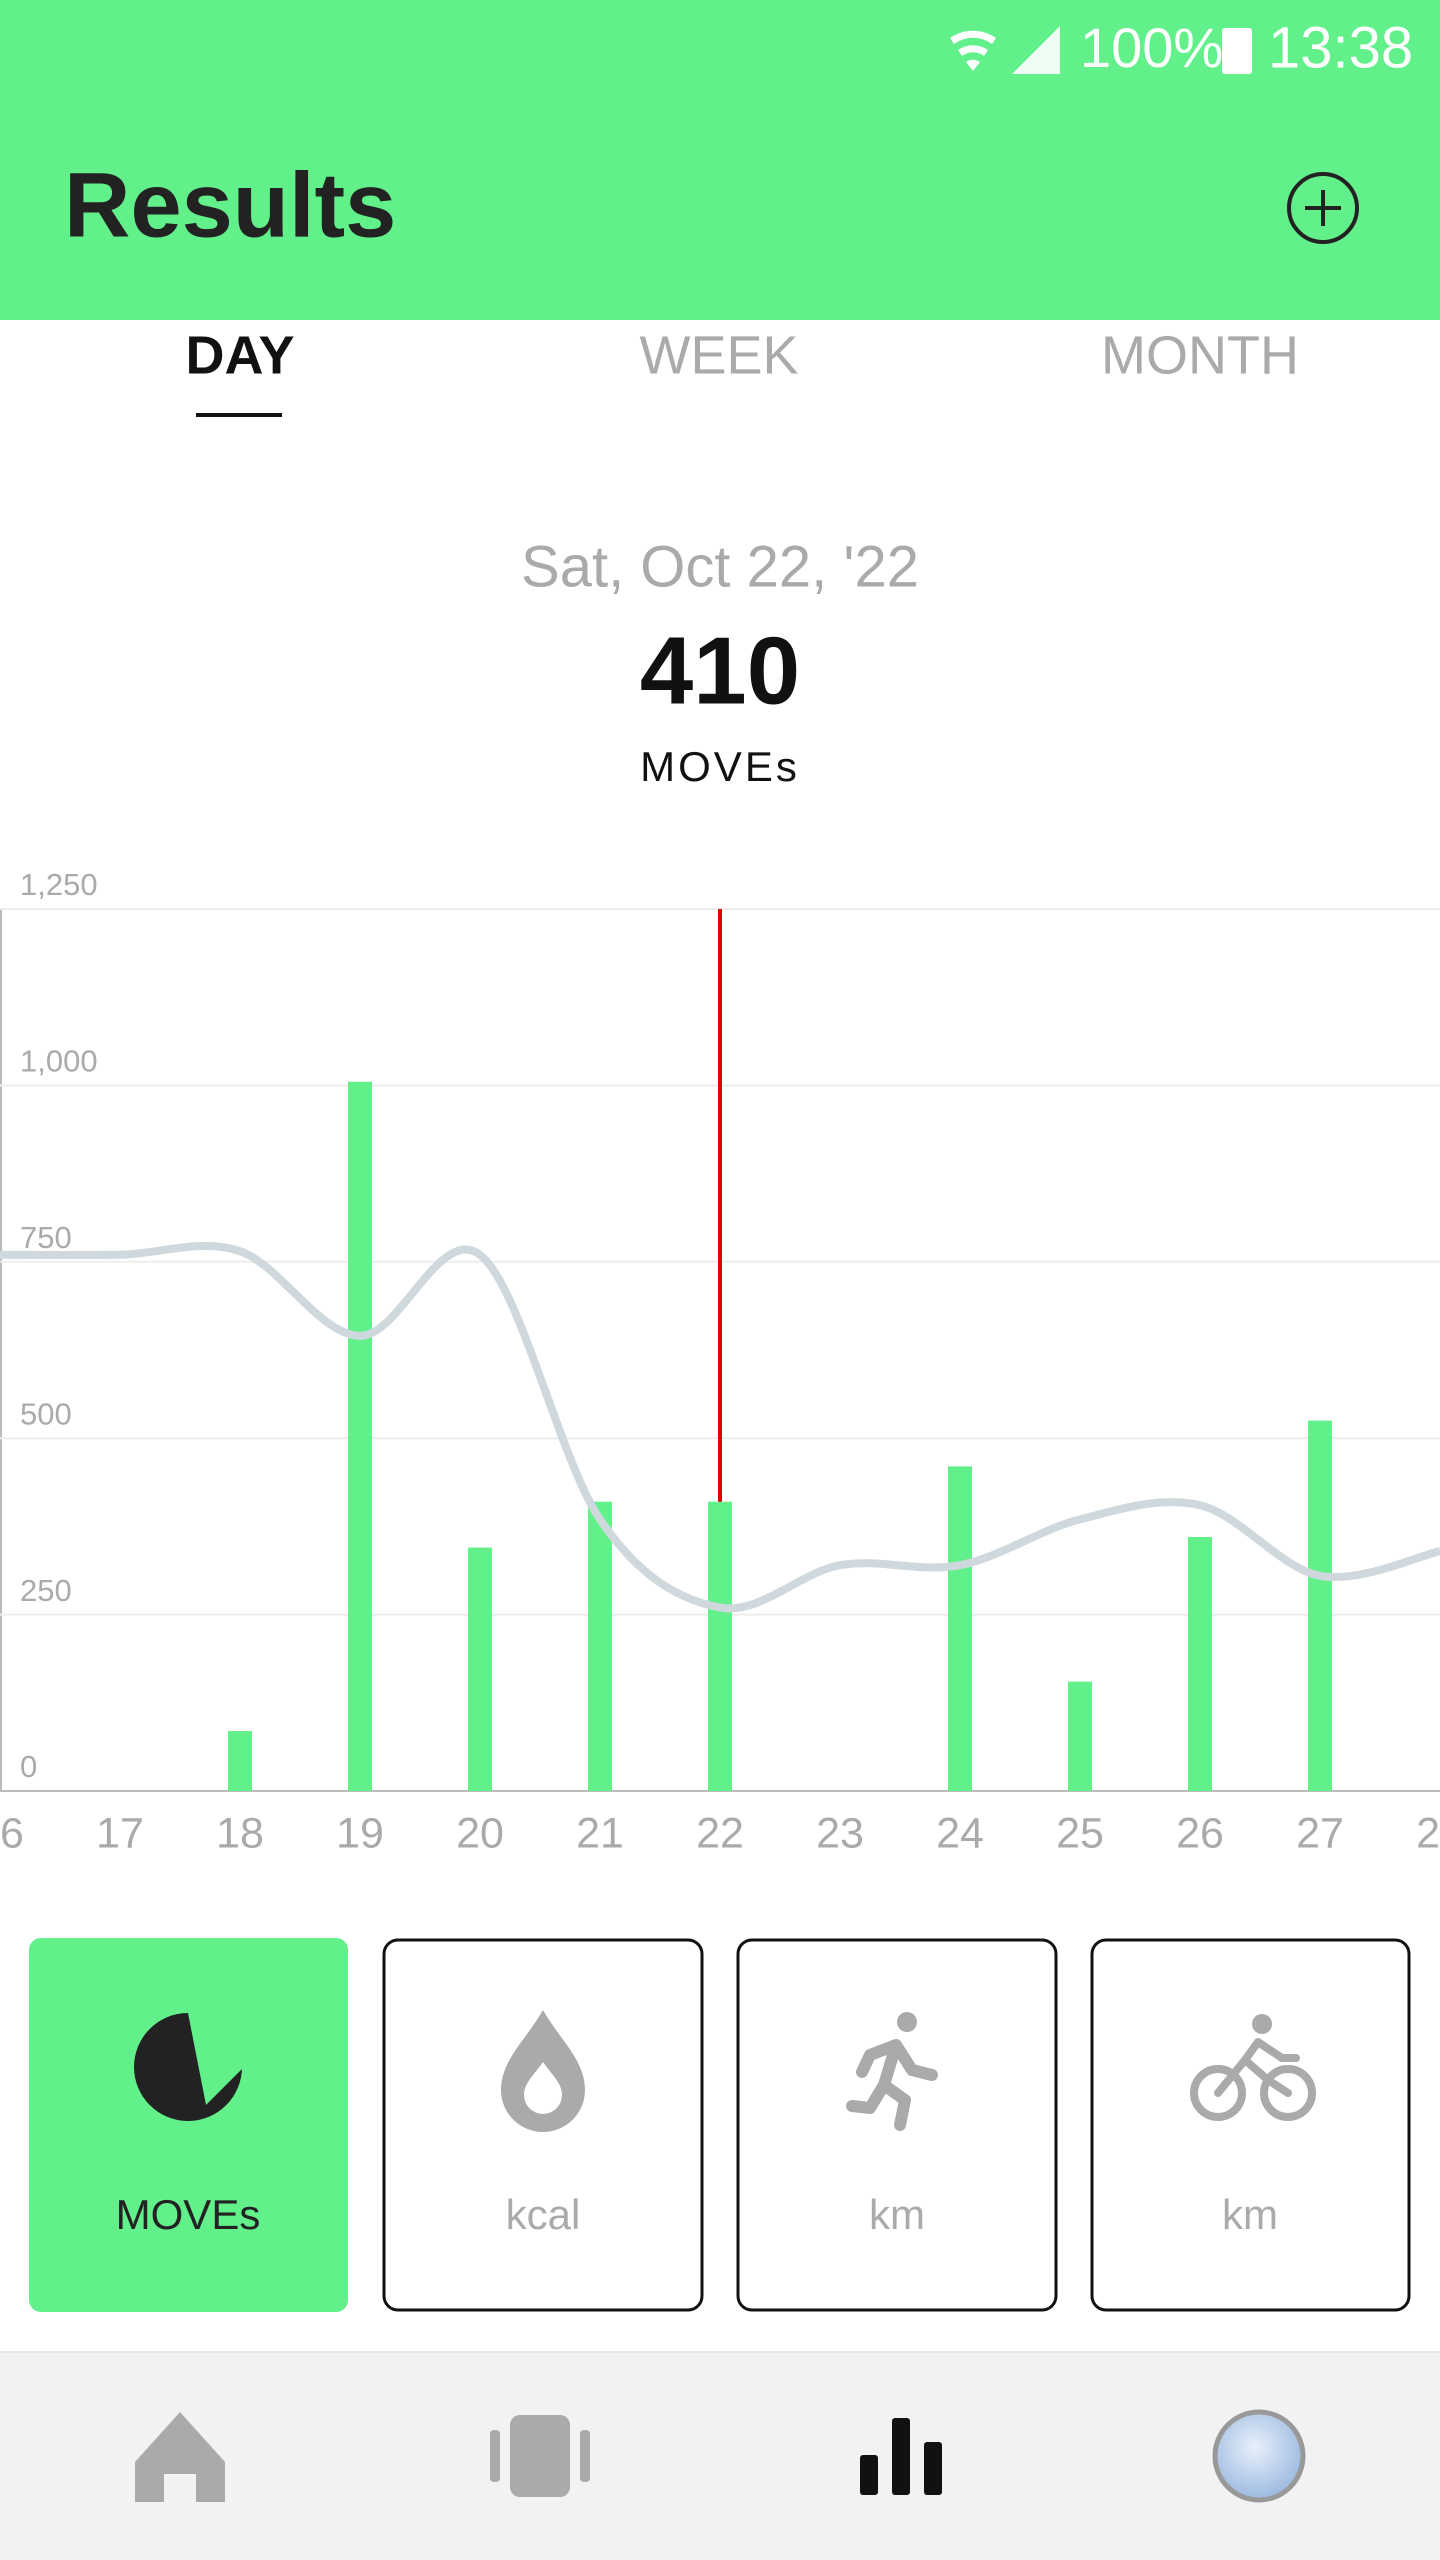 This screenshot has height=2560, width=1440. I want to click on nav-device, so click(540, 2456).